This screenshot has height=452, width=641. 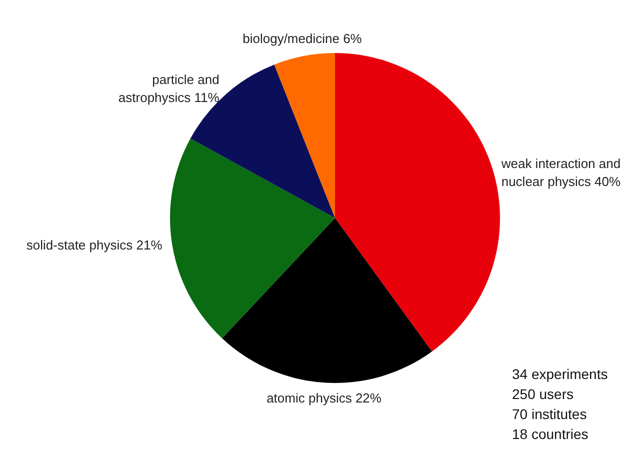 I want to click on text: 18 countries, so click(x=550, y=434).